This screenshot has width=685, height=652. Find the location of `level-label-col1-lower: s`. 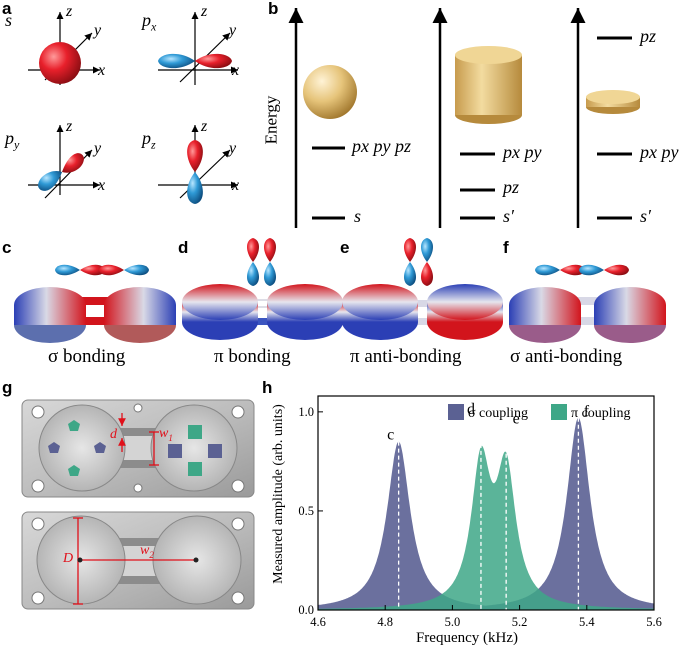

level-label-col1-lower: s is located at coordinates (358, 216).